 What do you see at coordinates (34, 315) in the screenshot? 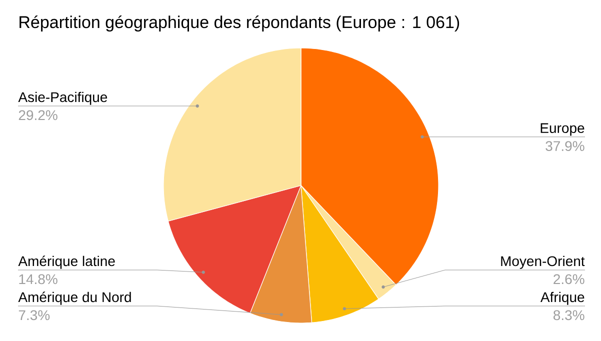
I see `data-label: 7.3%` at bounding box center [34, 315].